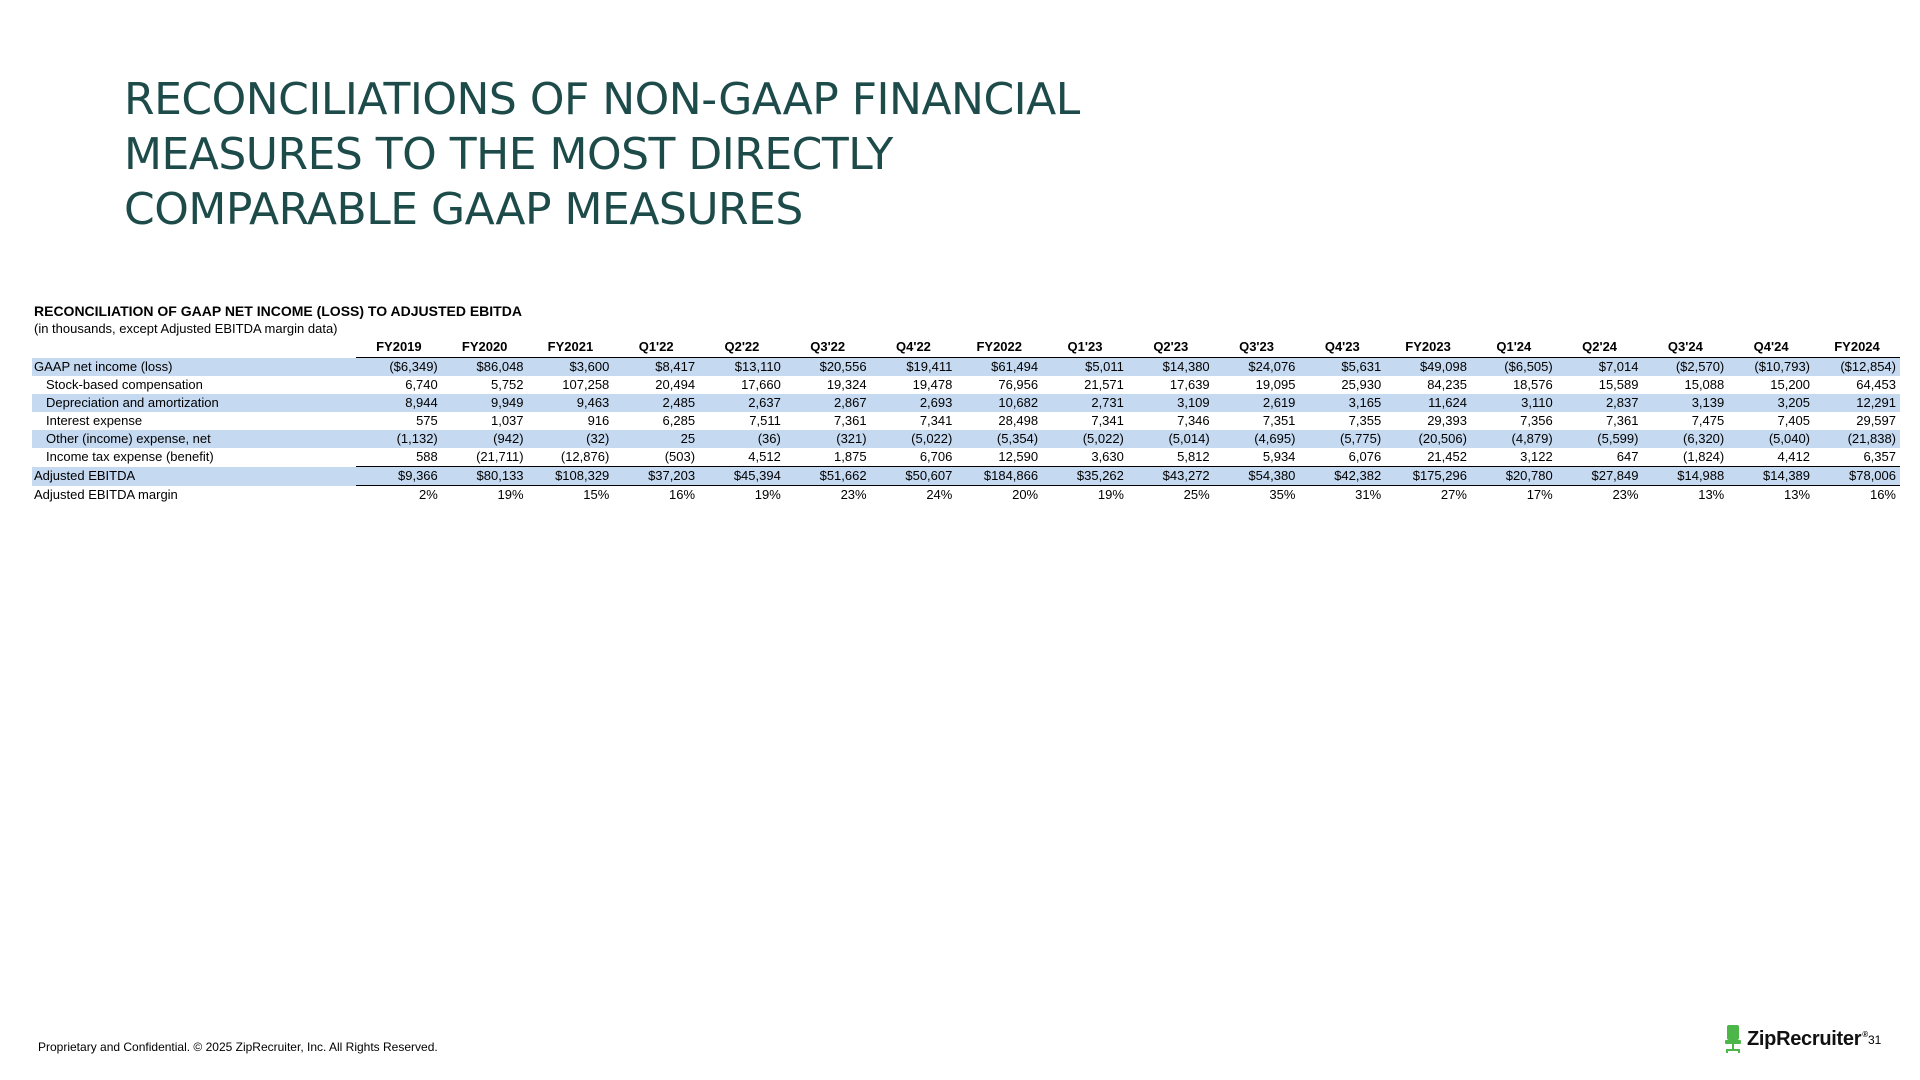  What do you see at coordinates (1876, 384) in the screenshot?
I see `table-cell: 64,453` at bounding box center [1876, 384].